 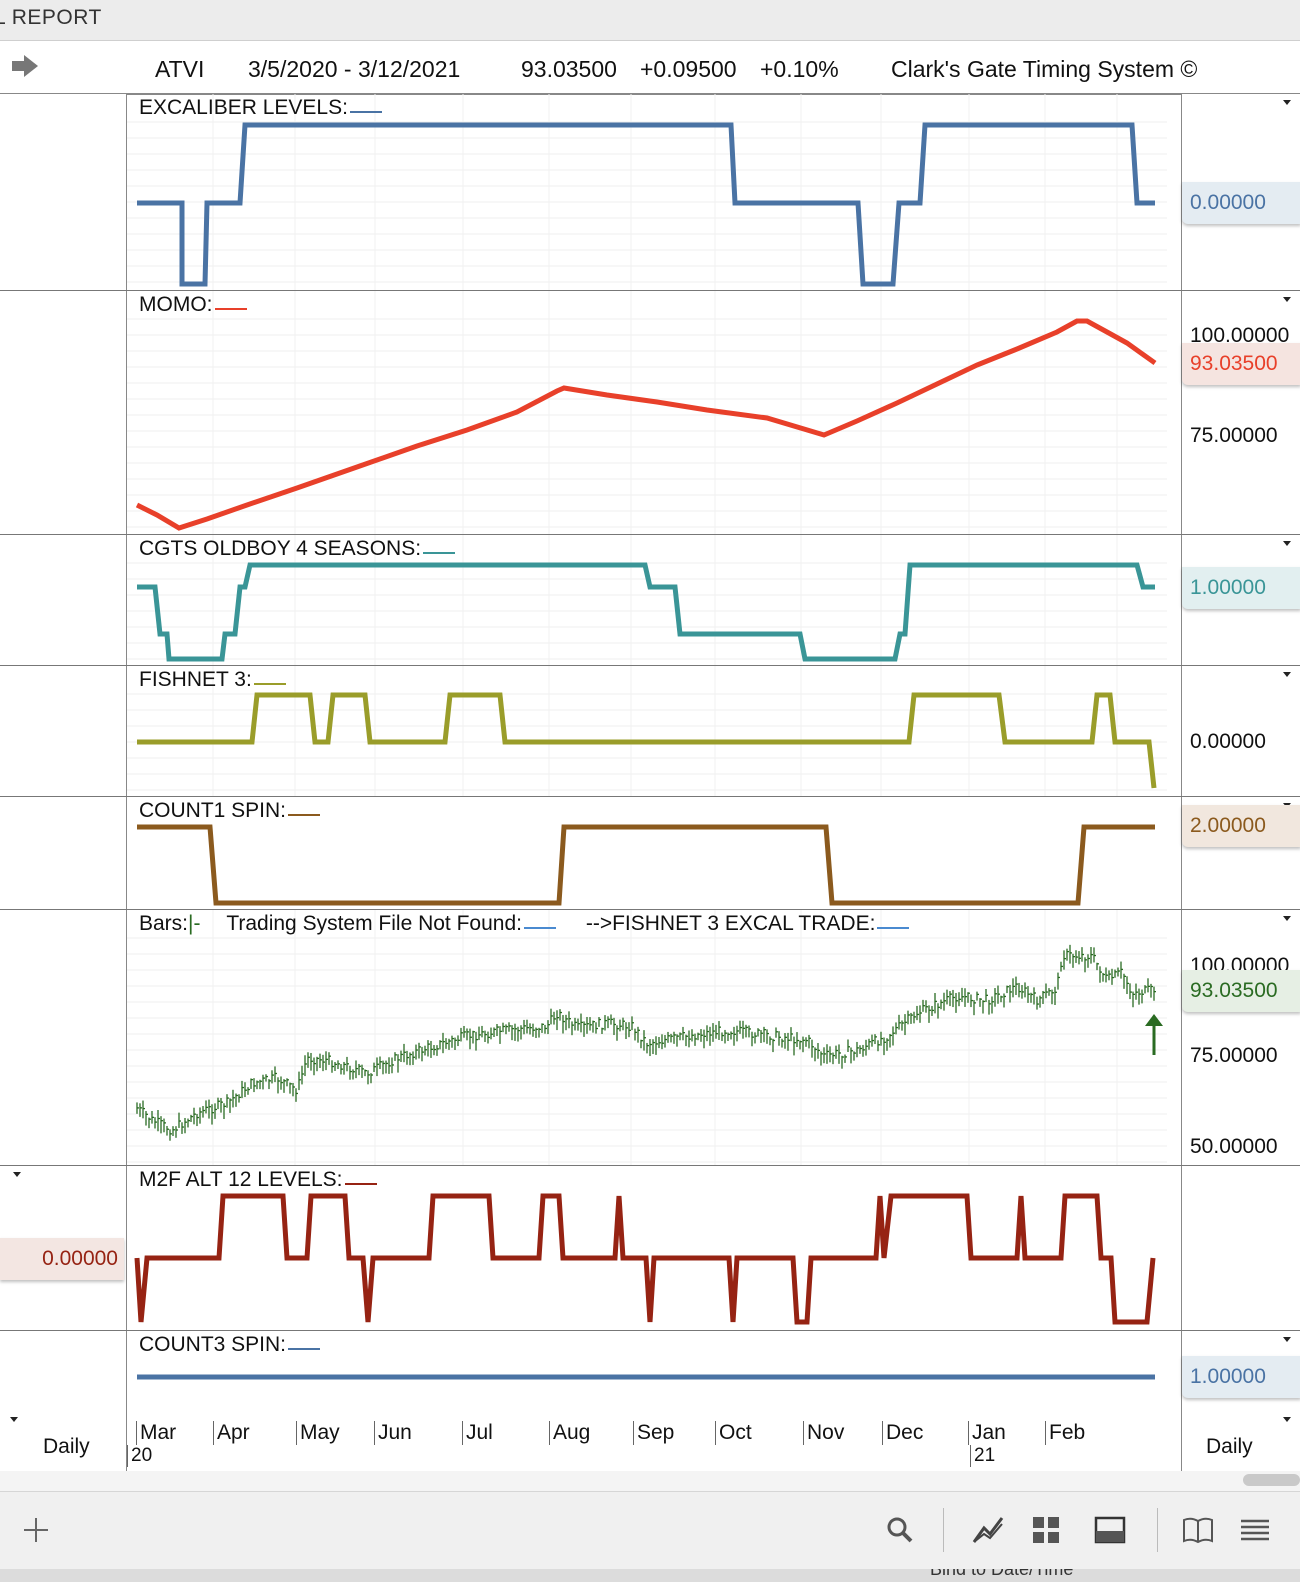 I want to click on pane-count3: COUNT3 SPIN: 1.00000, so click(x=650, y=1377).